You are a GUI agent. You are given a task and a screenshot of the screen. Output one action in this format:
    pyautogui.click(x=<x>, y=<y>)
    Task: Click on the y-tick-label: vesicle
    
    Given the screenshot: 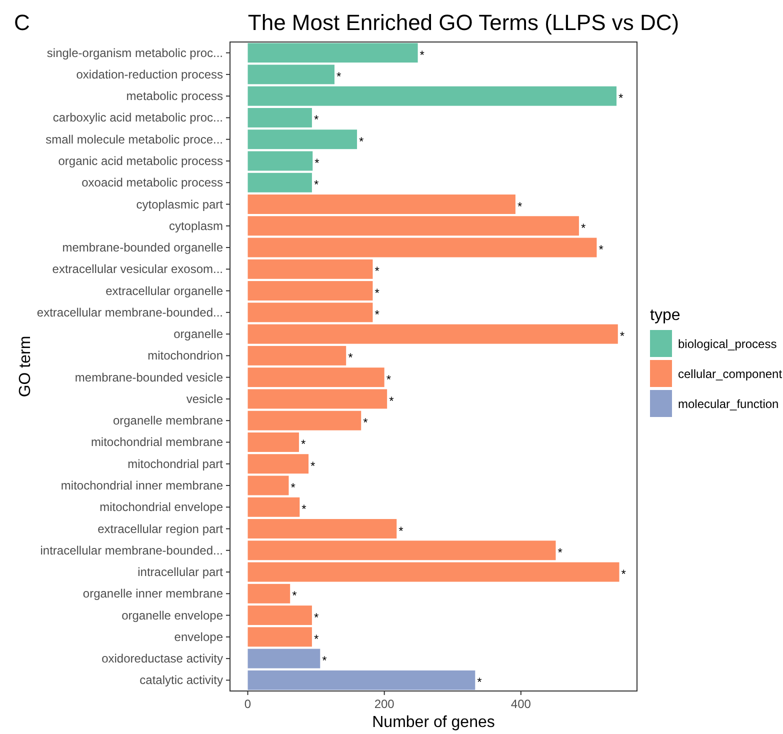 What is the action you would take?
    pyautogui.click(x=205, y=399)
    